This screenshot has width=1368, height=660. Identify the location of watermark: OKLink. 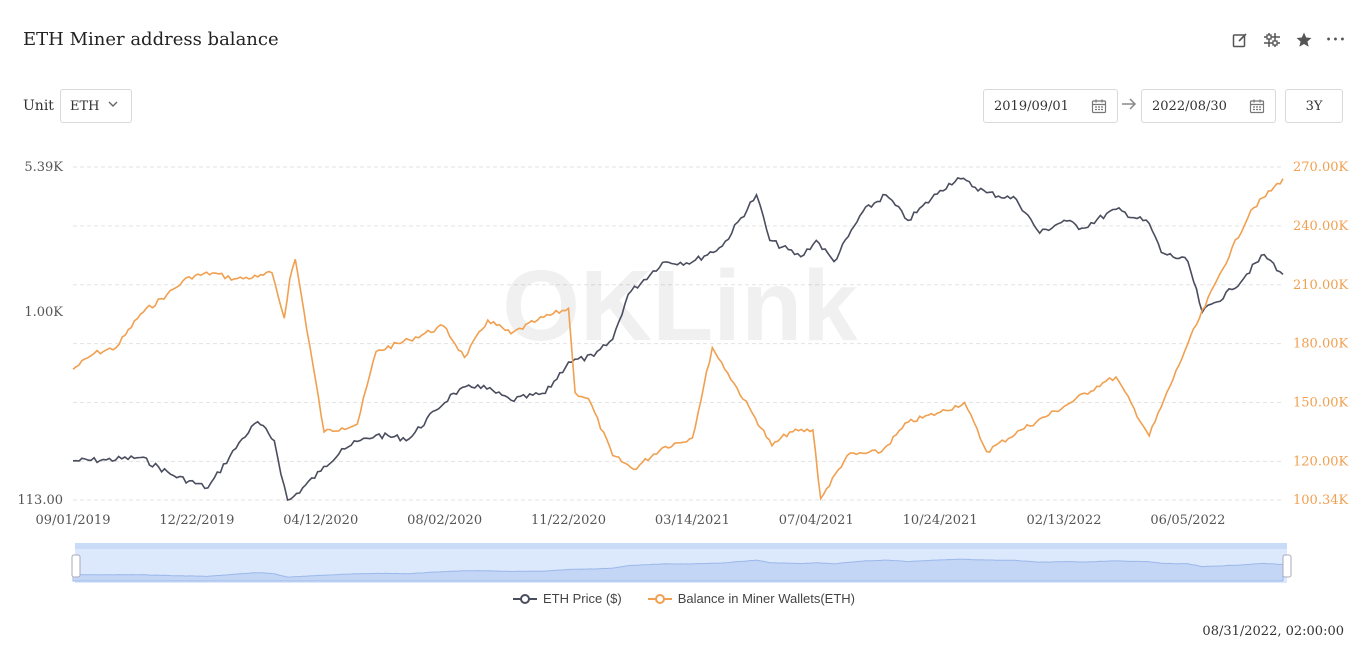
(680, 306).